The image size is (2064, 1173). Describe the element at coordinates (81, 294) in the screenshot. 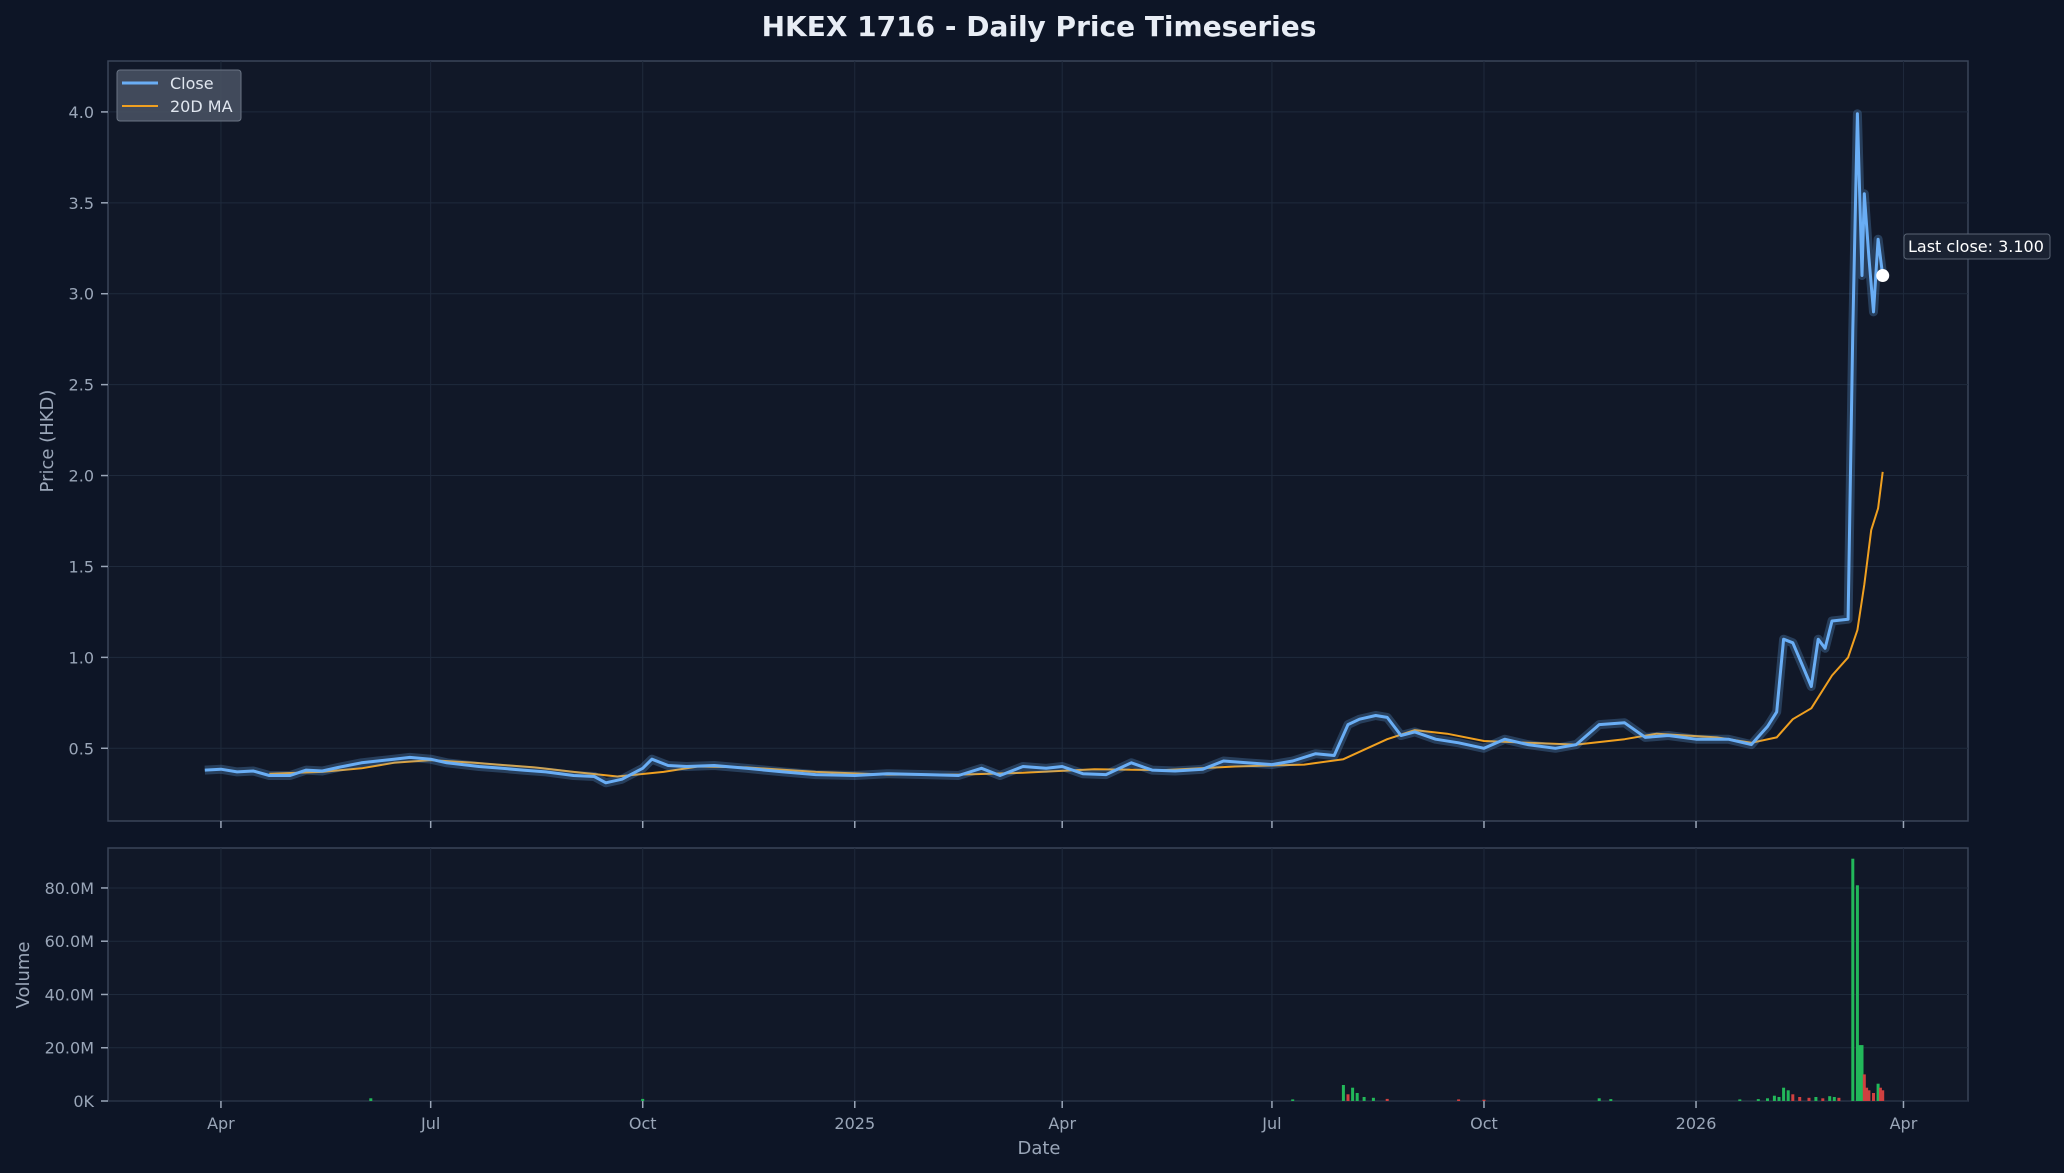

I see `price-y-tick-label: 3.0` at that location.